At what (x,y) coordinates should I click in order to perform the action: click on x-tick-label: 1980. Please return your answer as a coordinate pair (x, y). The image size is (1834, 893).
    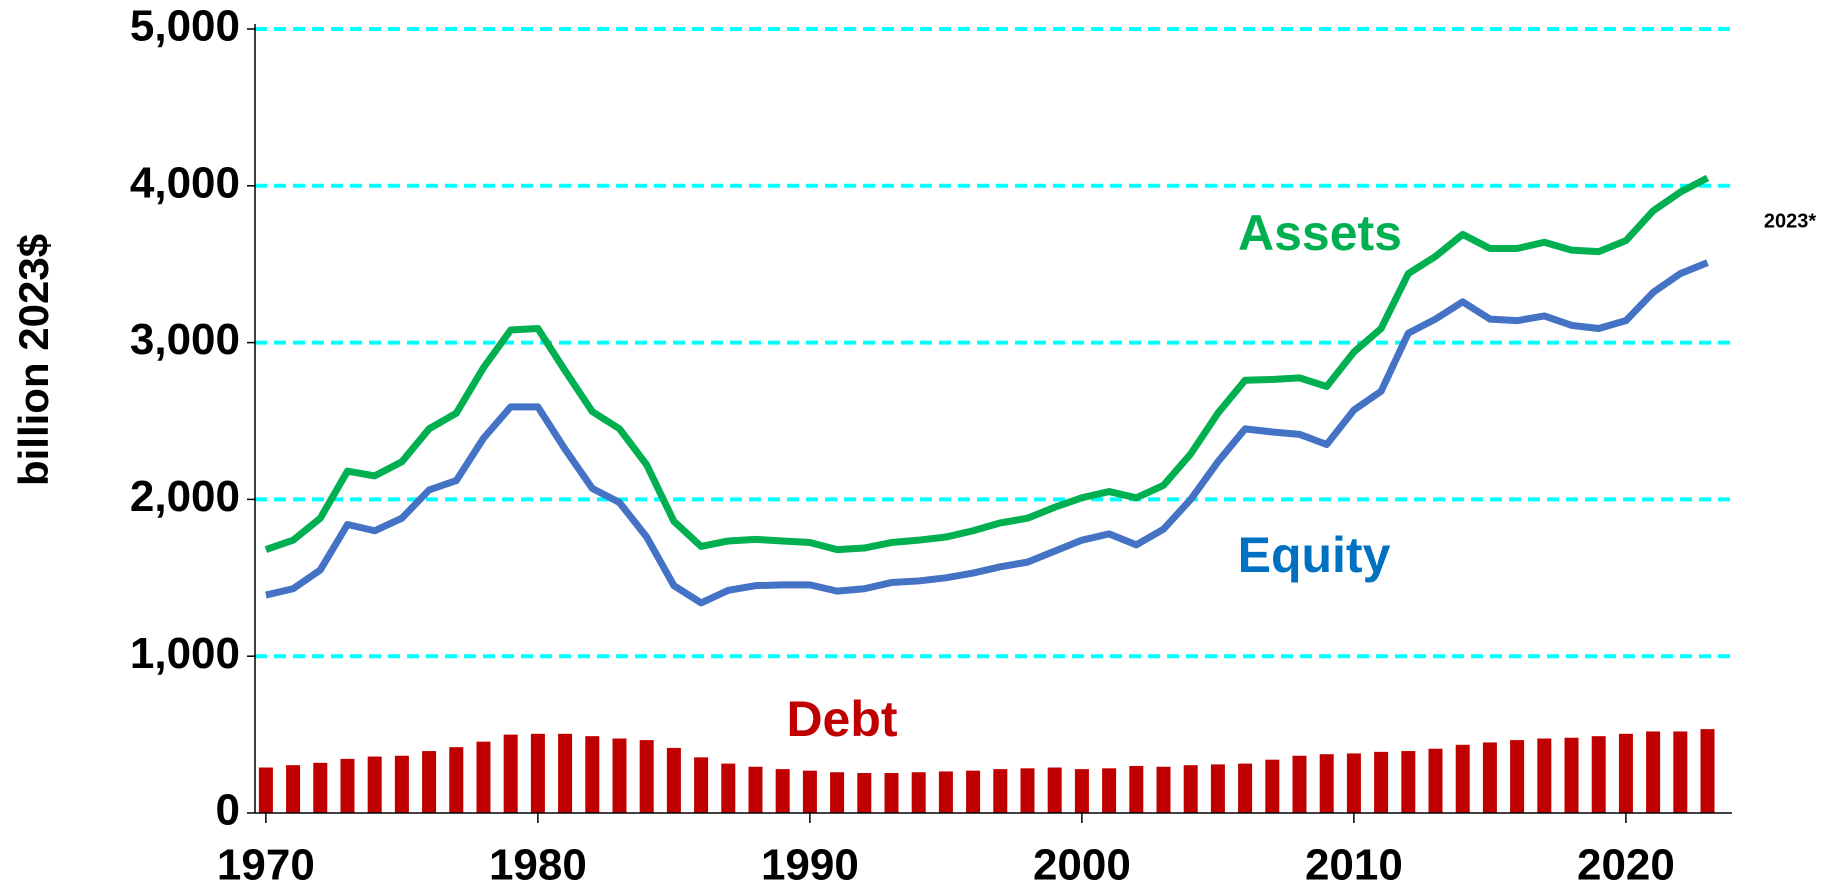
    Looking at the image, I should click on (538, 865).